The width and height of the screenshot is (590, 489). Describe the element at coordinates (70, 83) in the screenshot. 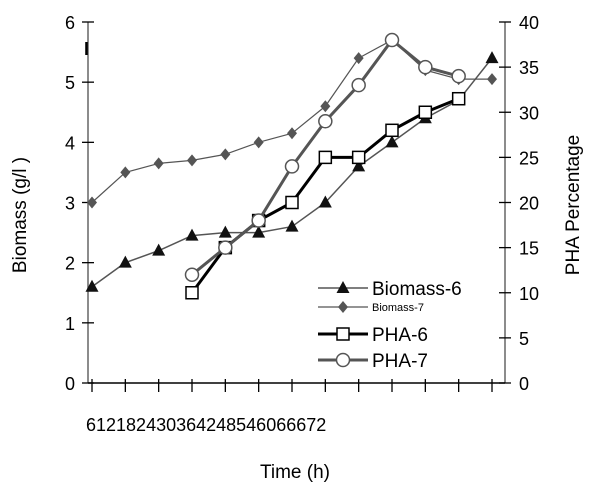

I see `y-left-tick-label: 5` at that location.